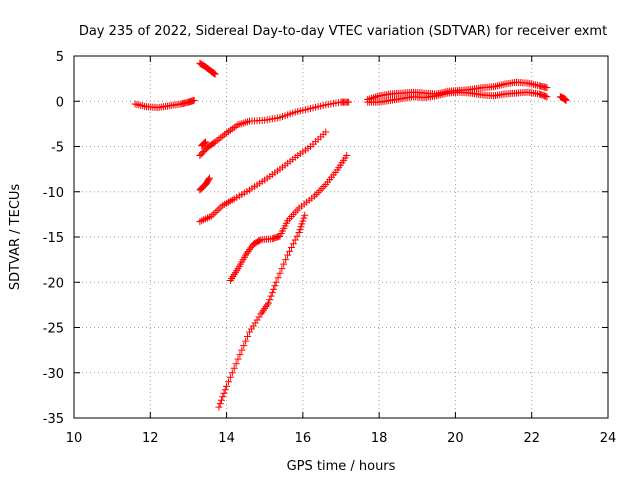 Image resolution: width=640 pixels, height=480 pixels. What do you see at coordinates (341, 466) in the screenshot?
I see `x-axis-label: GPS time / hours` at bounding box center [341, 466].